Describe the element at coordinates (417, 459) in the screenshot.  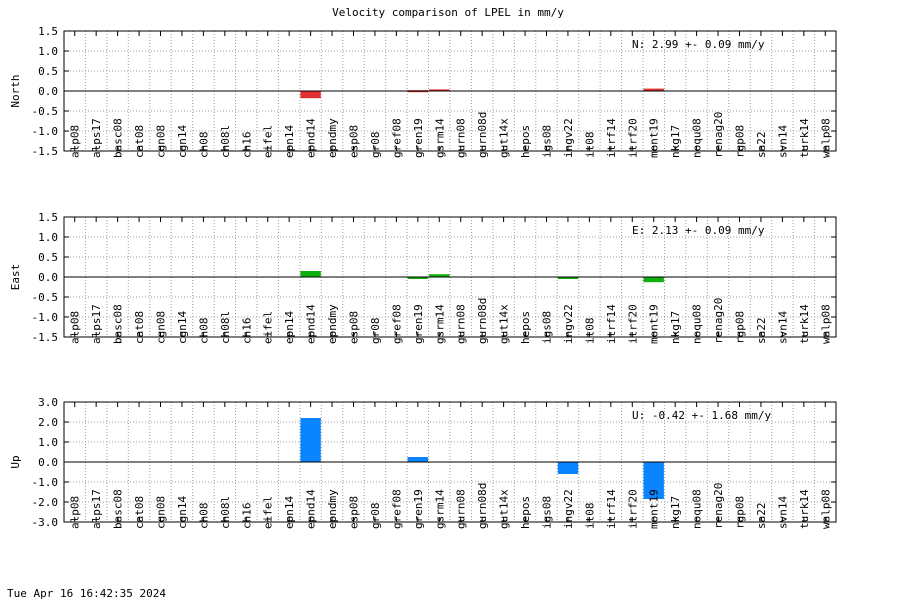
I see `bar-gren19` at that location.